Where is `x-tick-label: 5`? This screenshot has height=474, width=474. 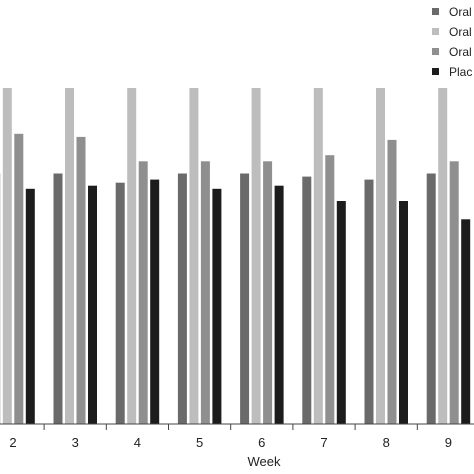
x-tick-label: 5 is located at coordinates (199, 442).